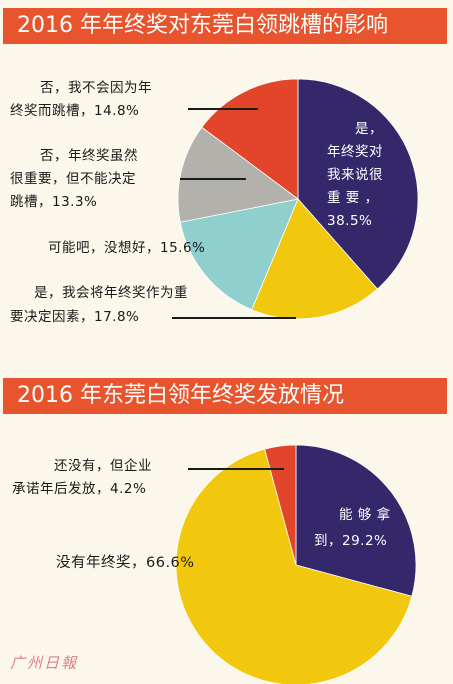 The height and width of the screenshot is (684, 453). Describe the element at coordinates (236, 469) in the screenshot. I see `leader-later` at that location.